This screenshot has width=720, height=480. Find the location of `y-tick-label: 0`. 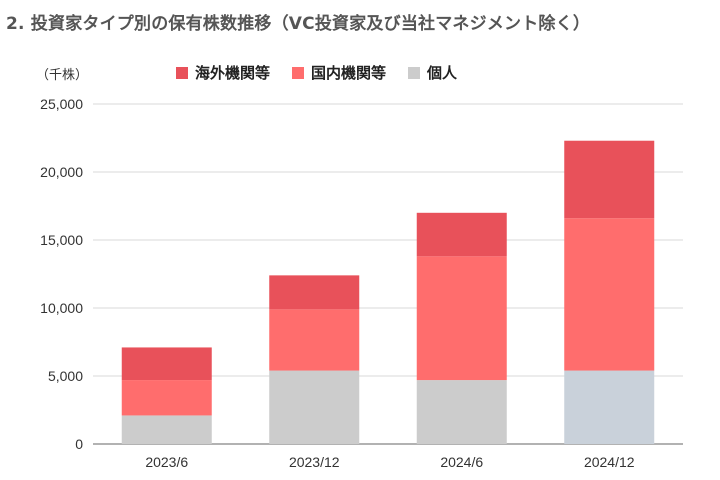

y-tick-label: 0 is located at coordinates (79, 444).